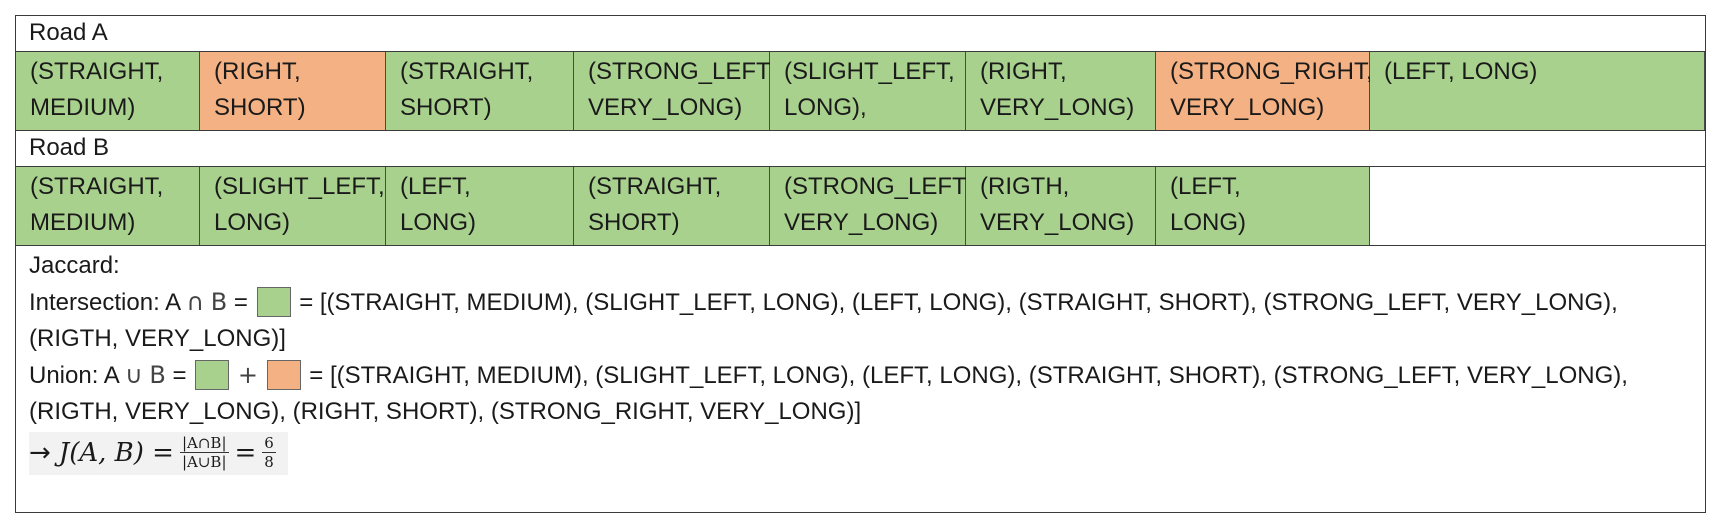 This screenshot has height=531, width=1722. What do you see at coordinates (116, 452) in the screenshot?
I see `formula-lhs: J(A, B) =` at bounding box center [116, 452].